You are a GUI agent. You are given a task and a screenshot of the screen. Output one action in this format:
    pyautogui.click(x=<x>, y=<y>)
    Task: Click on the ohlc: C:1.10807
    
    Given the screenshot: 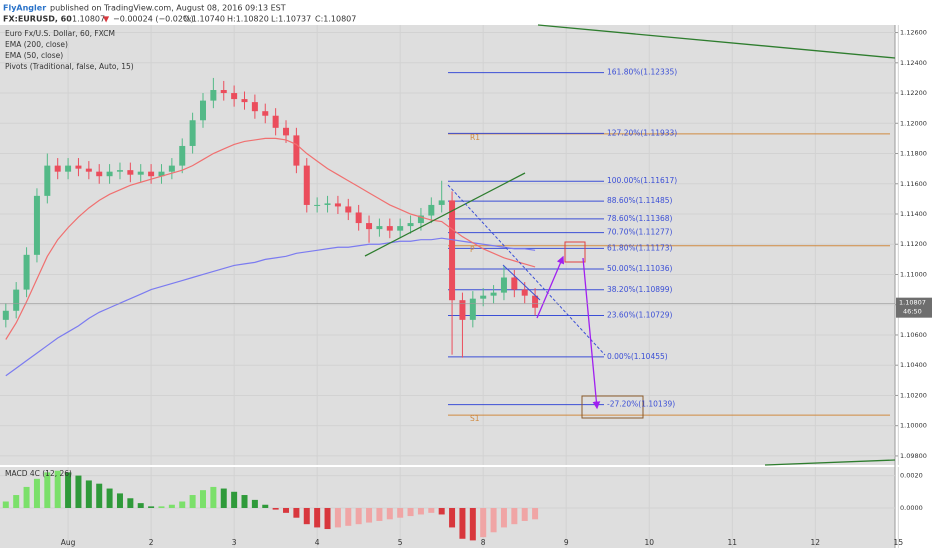 What is the action you would take?
    pyautogui.click(x=335, y=19)
    